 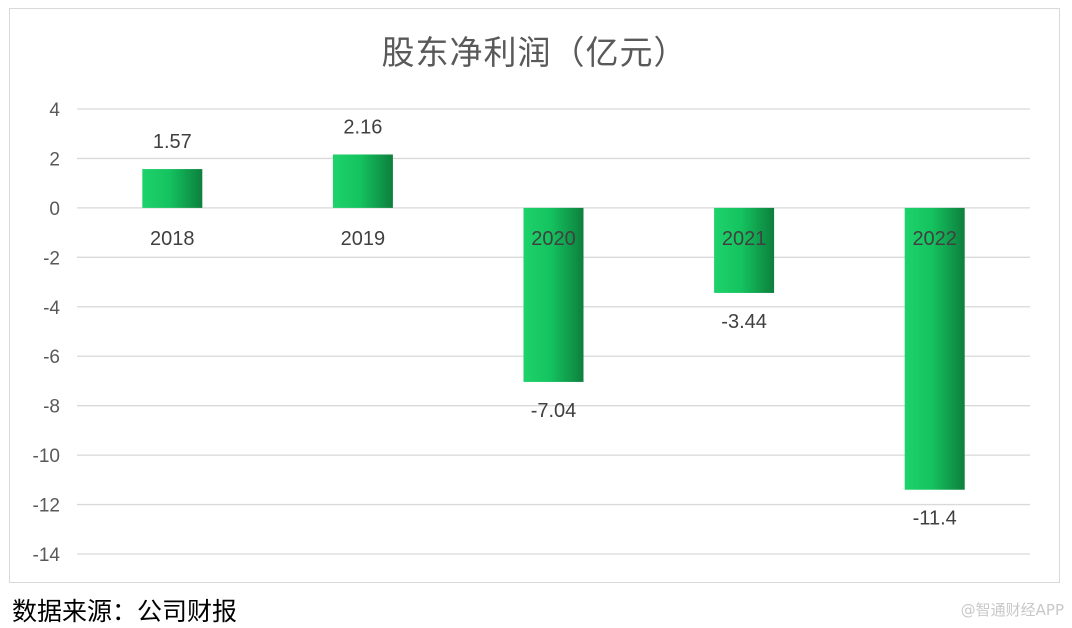 I want to click on y-tick-label: -14, so click(x=47, y=555).